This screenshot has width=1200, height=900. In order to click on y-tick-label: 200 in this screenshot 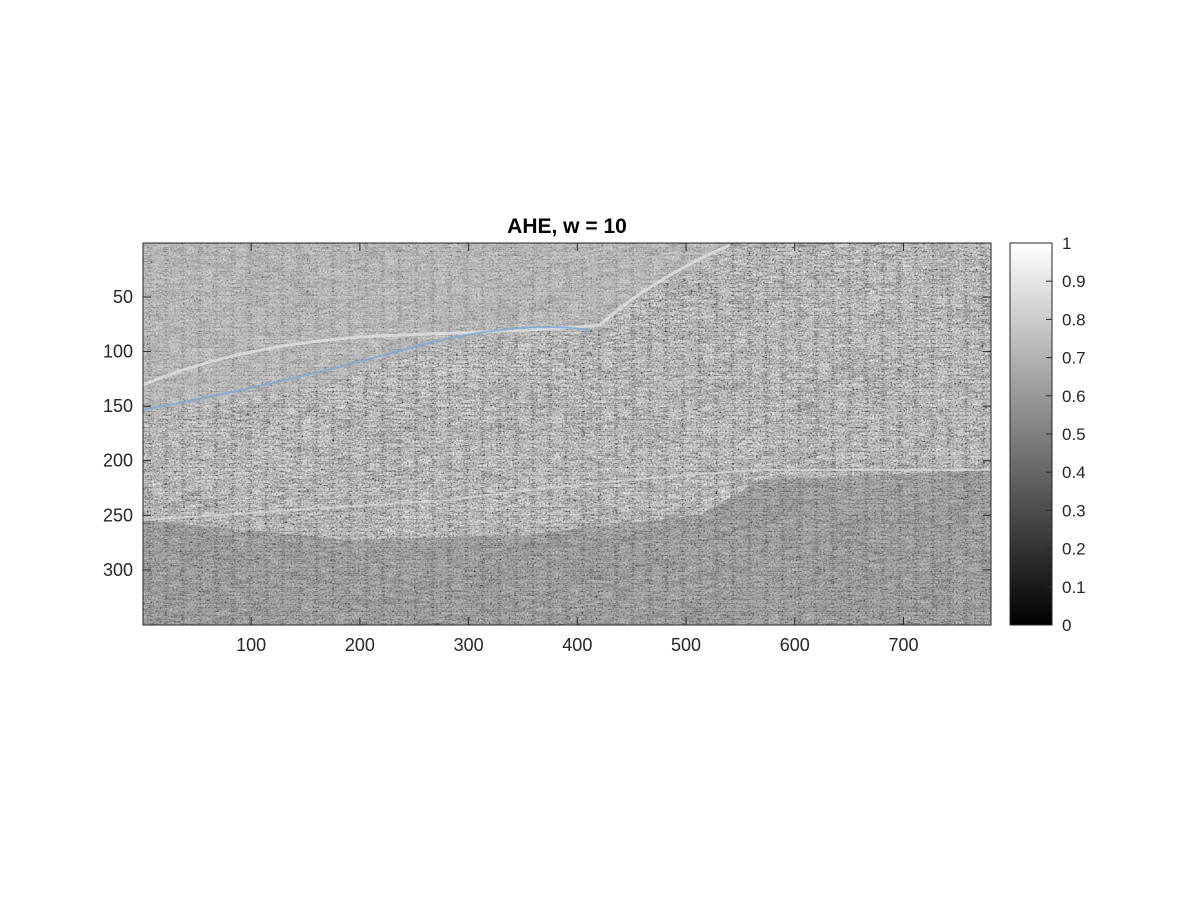, I will do `click(118, 461)`.